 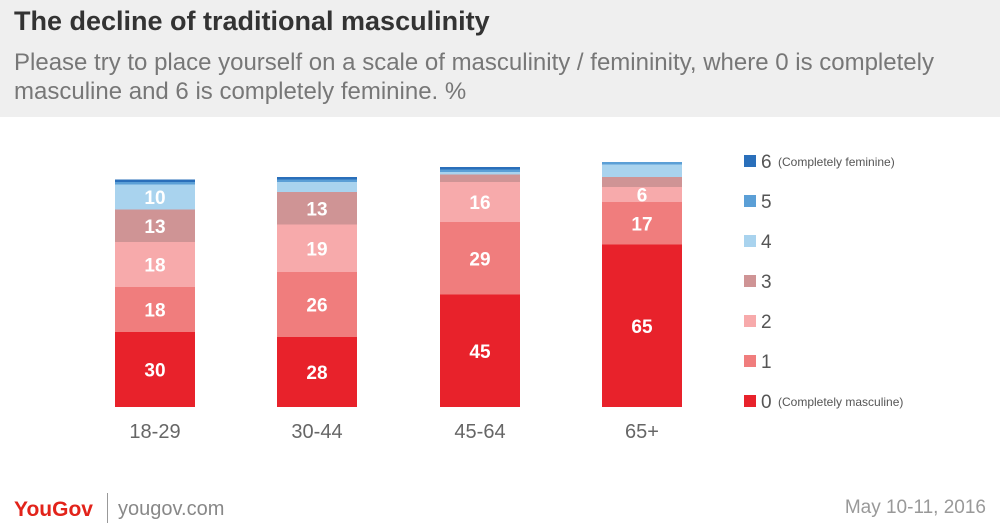 What do you see at coordinates (479, 432) in the screenshot?
I see `category-label: 45-64` at bounding box center [479, 432].